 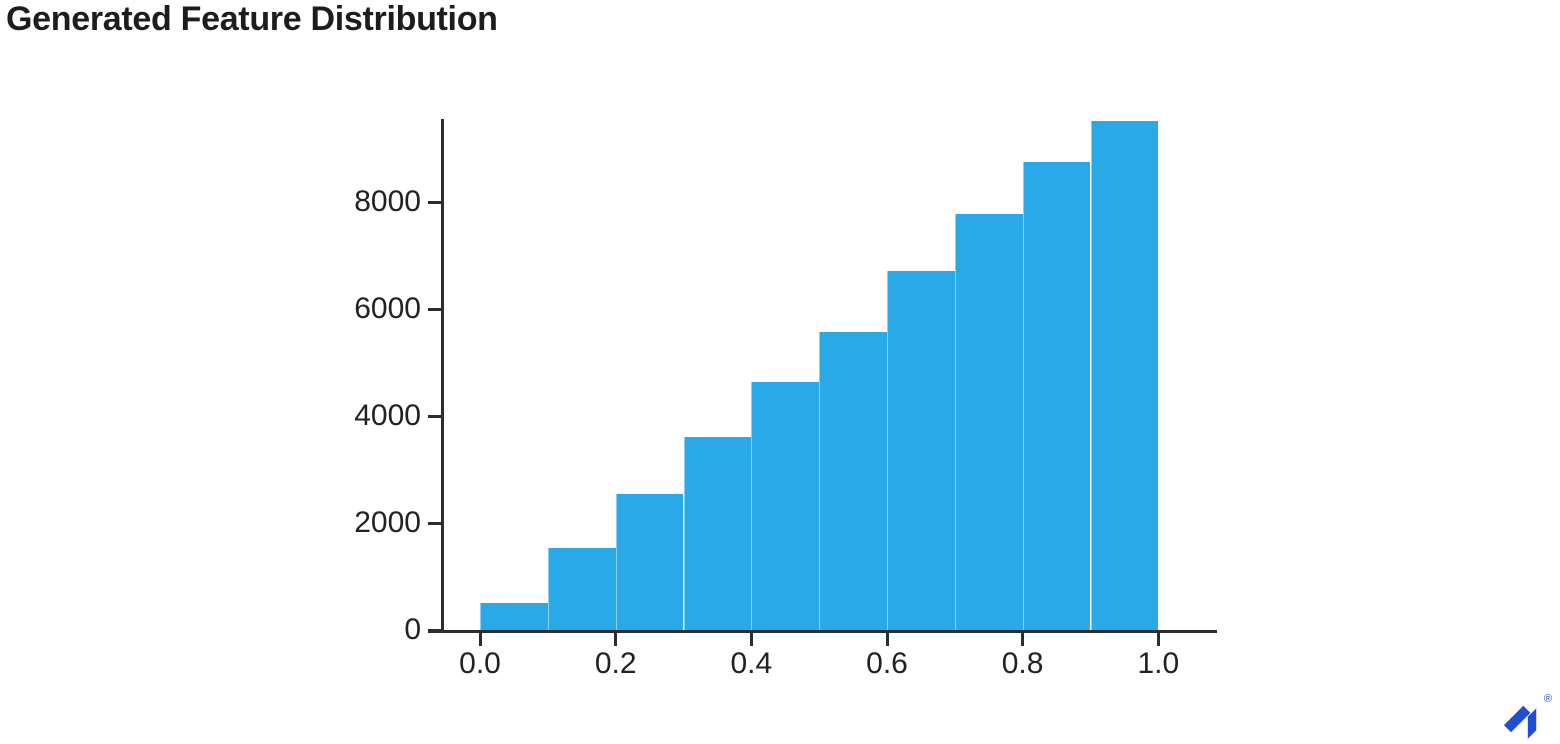 I want to click on registered-trademark: ®, so click(x=1547, y=699).